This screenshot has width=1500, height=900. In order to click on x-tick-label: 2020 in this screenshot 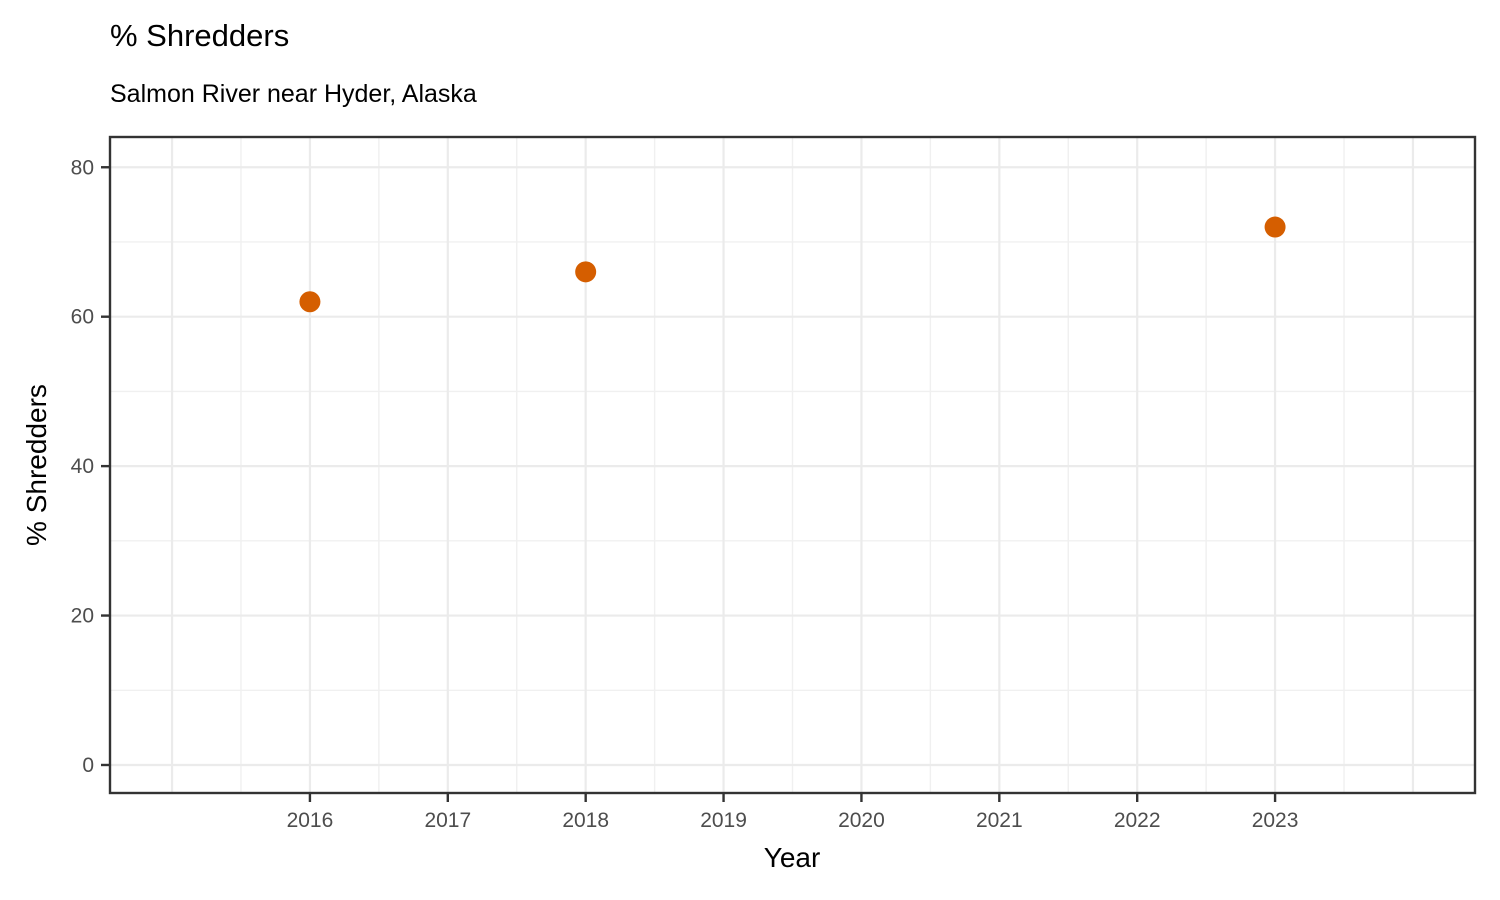, I will do `click(861, 820)`.